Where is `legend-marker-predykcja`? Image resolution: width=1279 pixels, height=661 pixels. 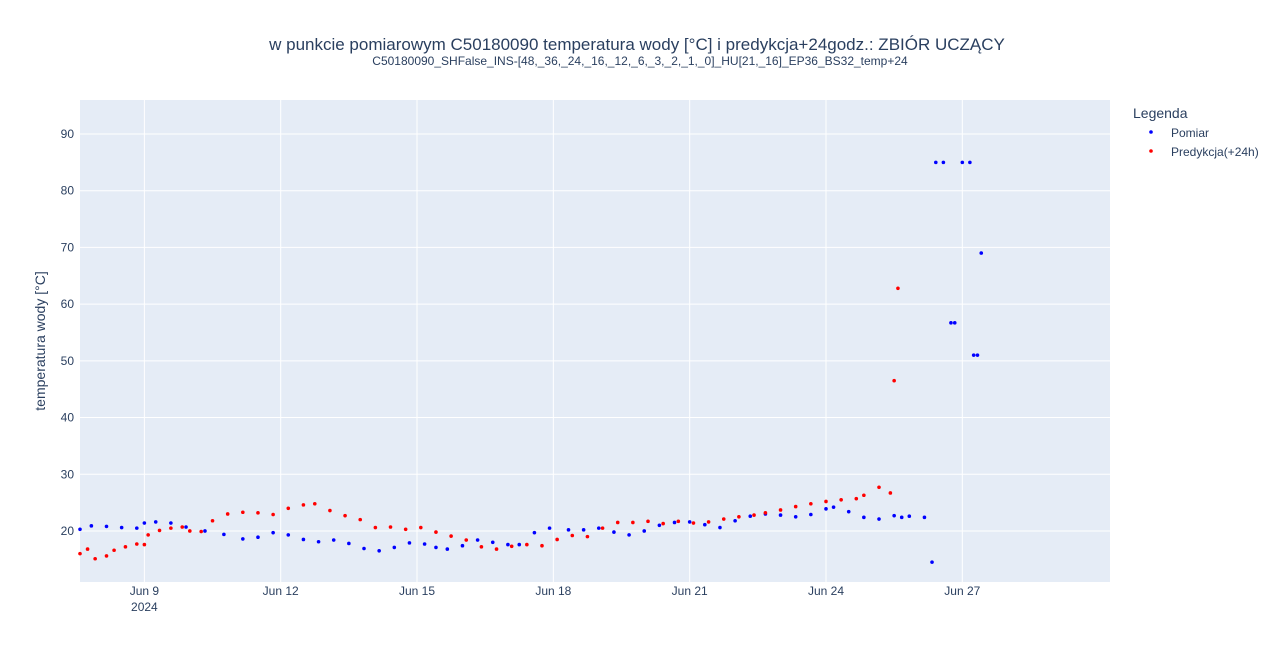
legend-marker-predykcja is located at coordinates (1151, 151).